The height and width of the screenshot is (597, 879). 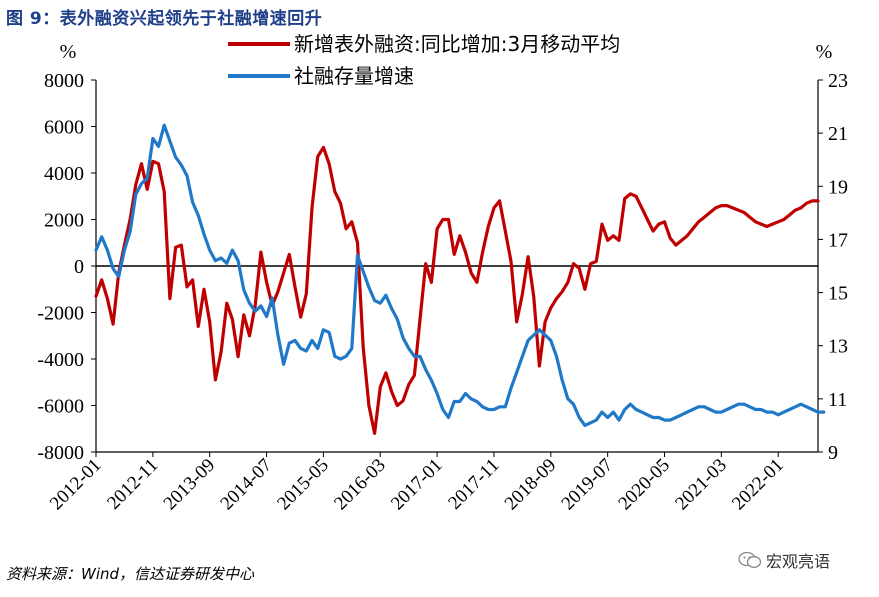 I want to click on x-tick-label: 2018-09, so click(x=531, y=485).